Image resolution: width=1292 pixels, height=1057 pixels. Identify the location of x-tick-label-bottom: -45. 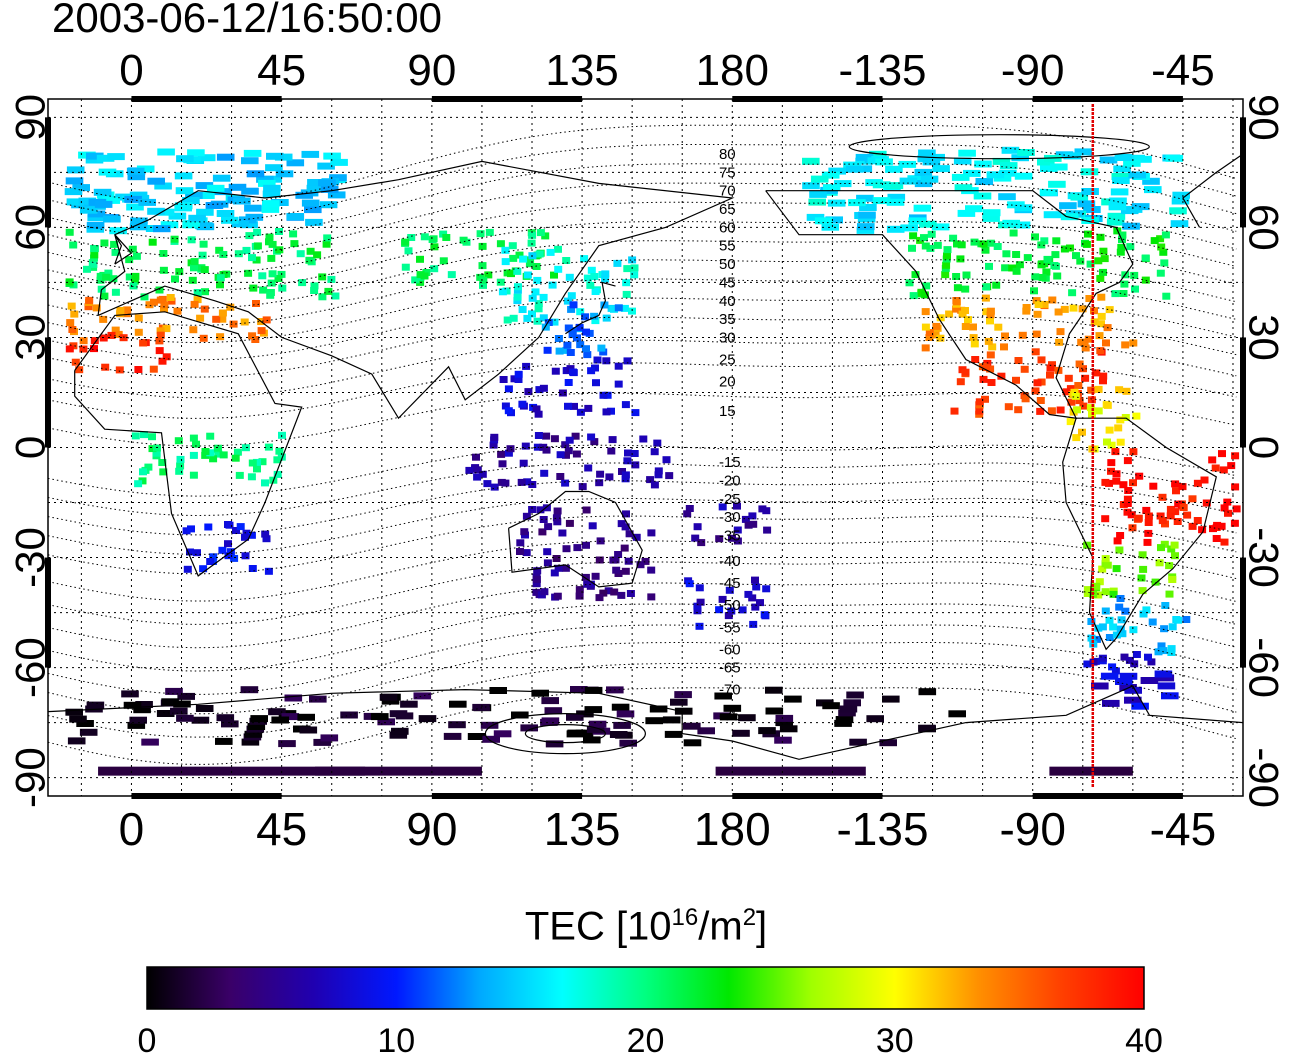
(1183, 829).